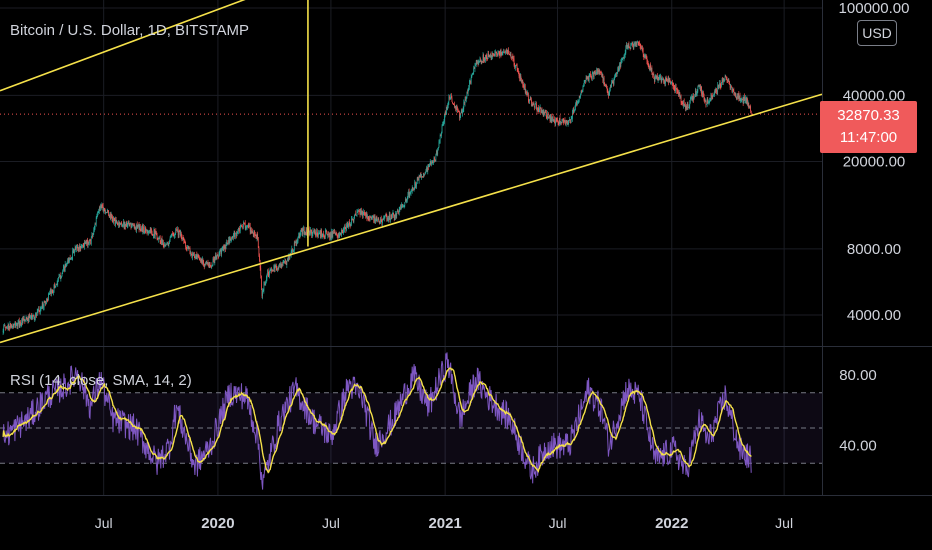  What do you see at coordinates (874, 315) in the screenshot?
I see `price-tick-label: 4000.00` at bounding box center [874, 315].